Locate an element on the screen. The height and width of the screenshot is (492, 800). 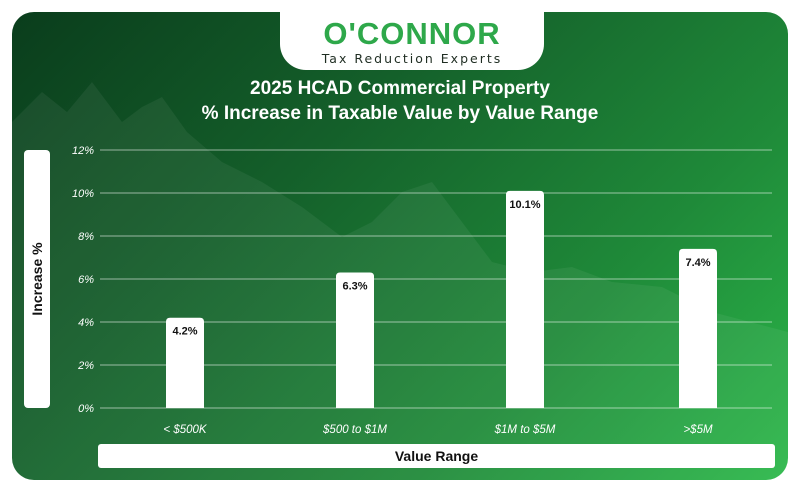
x-tick-label: < $500K is located at coordinates (185, 430).